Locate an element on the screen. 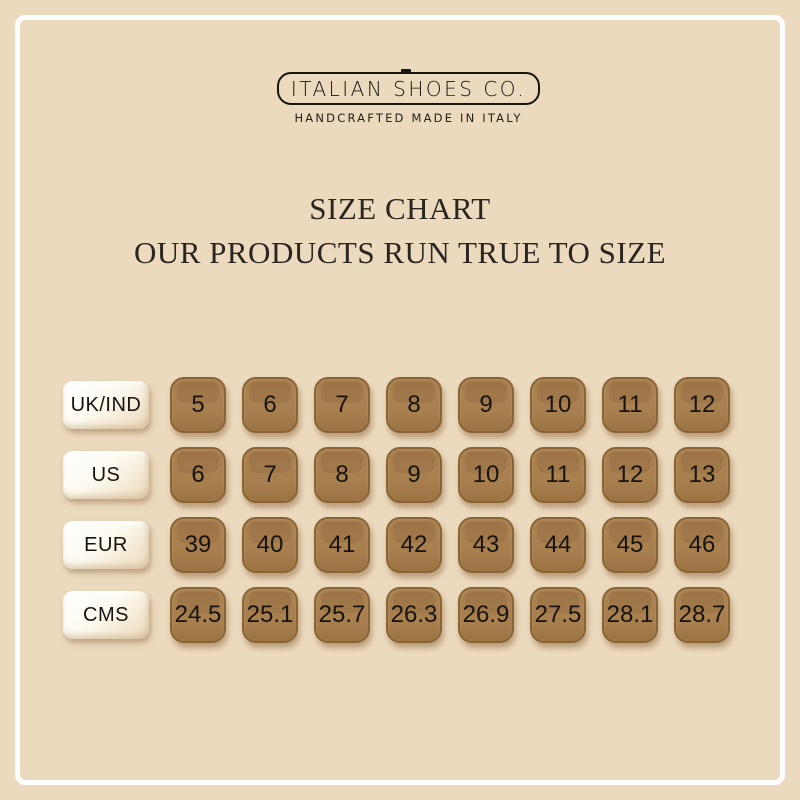 The width and height of the screenshot is (800, 800). size-value-tile: 45 is located at coordinates (630, 545).